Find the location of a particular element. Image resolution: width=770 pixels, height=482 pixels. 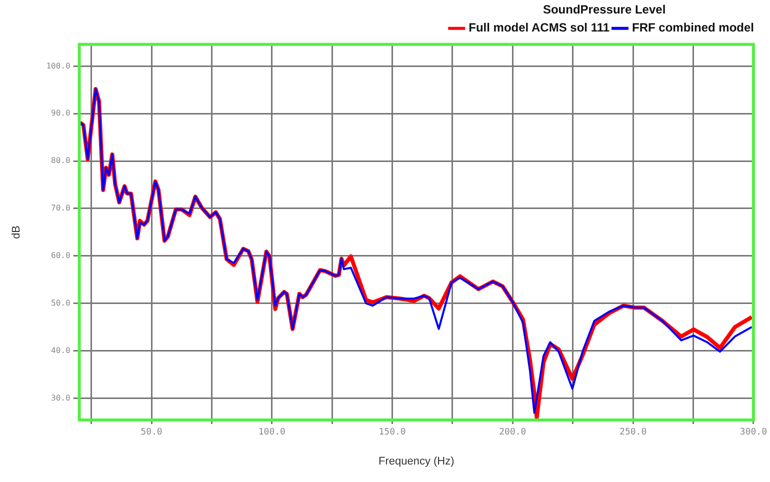

y-axis-title: dB is located at coordinates (16, 232).